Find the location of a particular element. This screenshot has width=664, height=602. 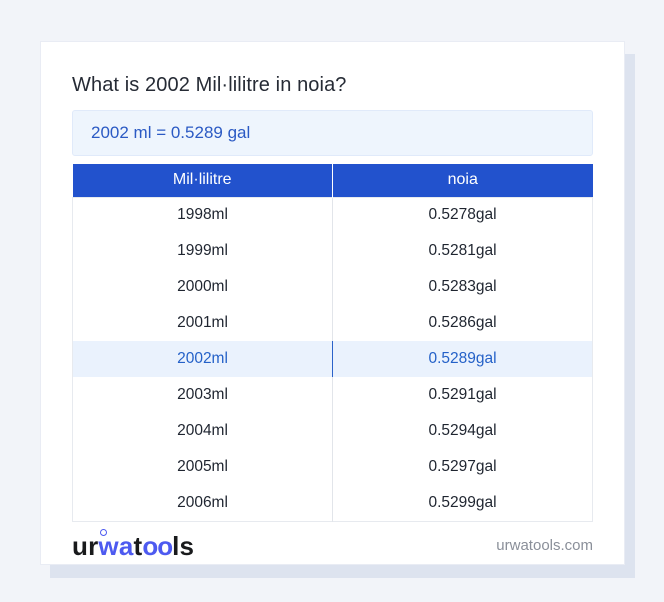

logo-part-dark: ur is located at coordinates (85, 545).